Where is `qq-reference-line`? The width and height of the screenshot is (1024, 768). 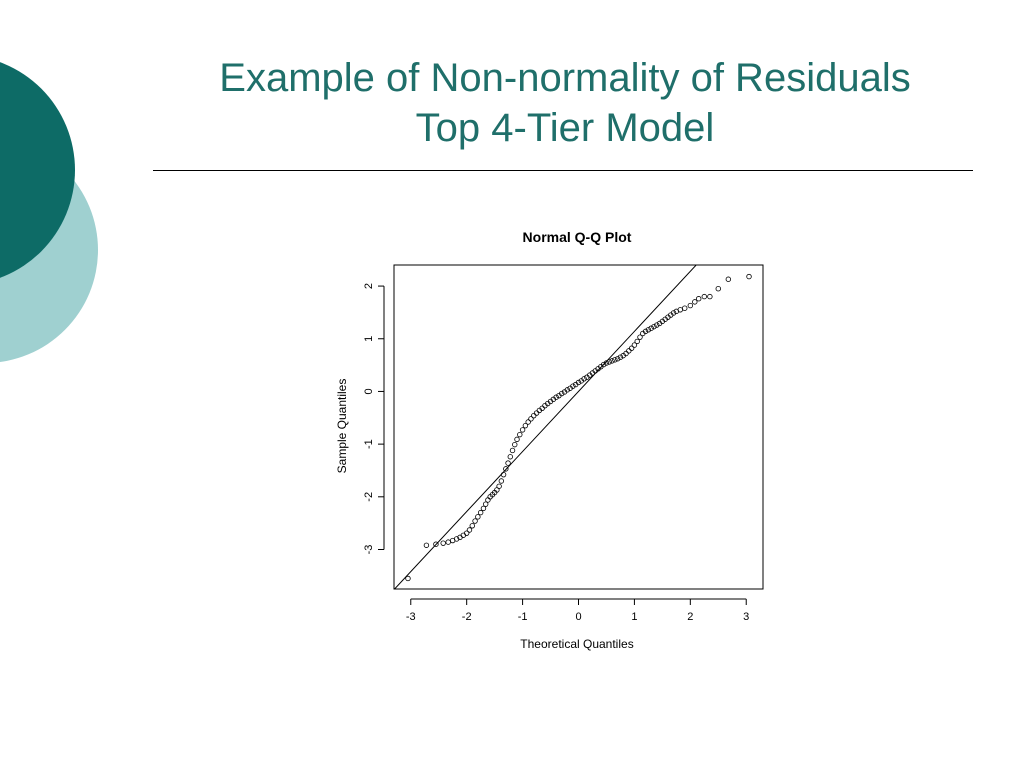
qq-reference-line is located at coordinates (545, 427).